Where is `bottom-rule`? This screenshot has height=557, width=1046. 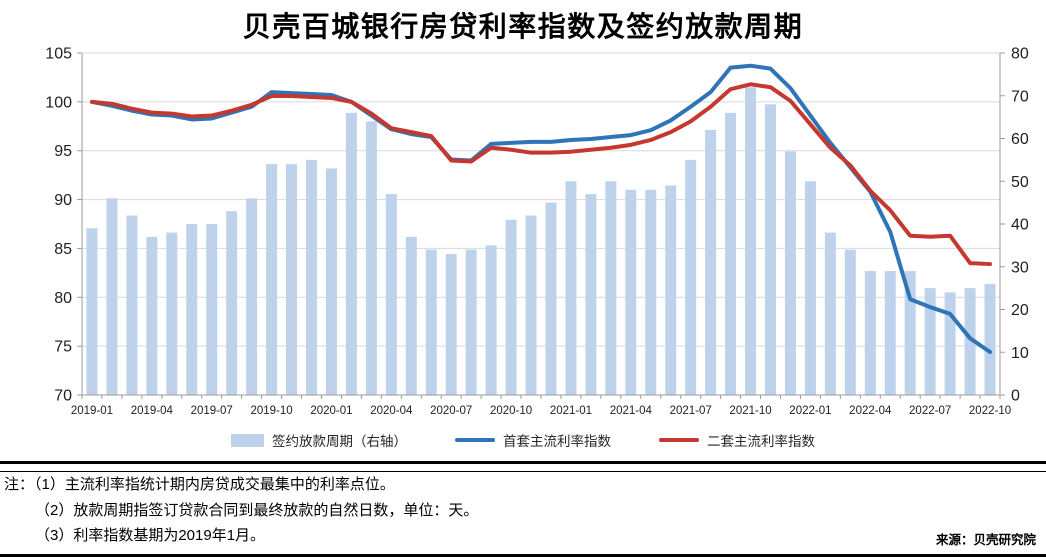
bottom-rule is located at coordinates (523, 555).